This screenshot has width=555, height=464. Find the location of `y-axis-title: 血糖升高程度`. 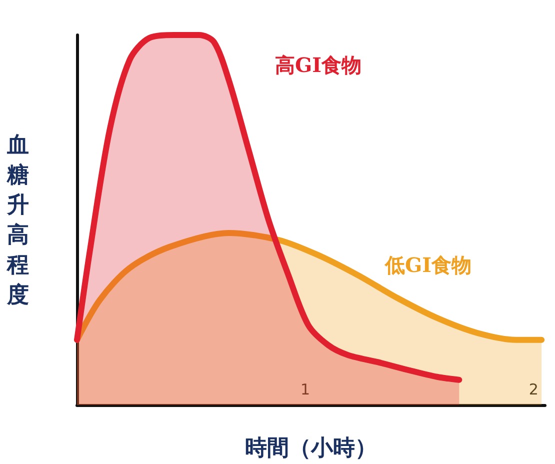

y-axis-title: 血糖升高程度 is located at coordinates (17, 220).